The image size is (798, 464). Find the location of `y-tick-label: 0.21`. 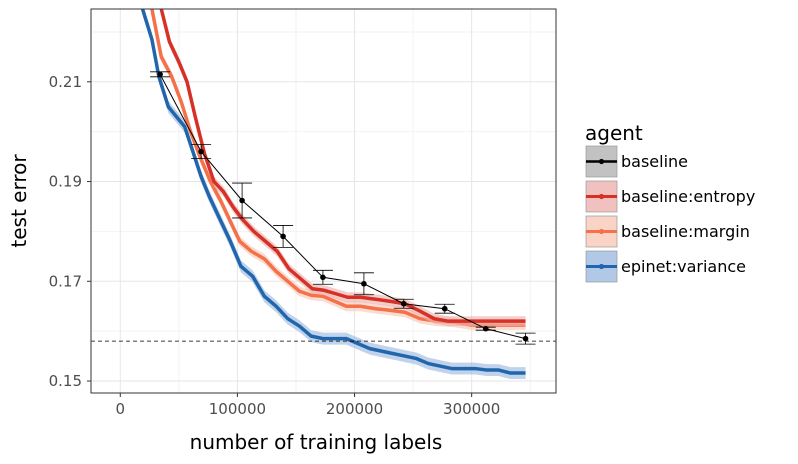

y-tick-label: 0.21 is located at coordinates (65, 82).